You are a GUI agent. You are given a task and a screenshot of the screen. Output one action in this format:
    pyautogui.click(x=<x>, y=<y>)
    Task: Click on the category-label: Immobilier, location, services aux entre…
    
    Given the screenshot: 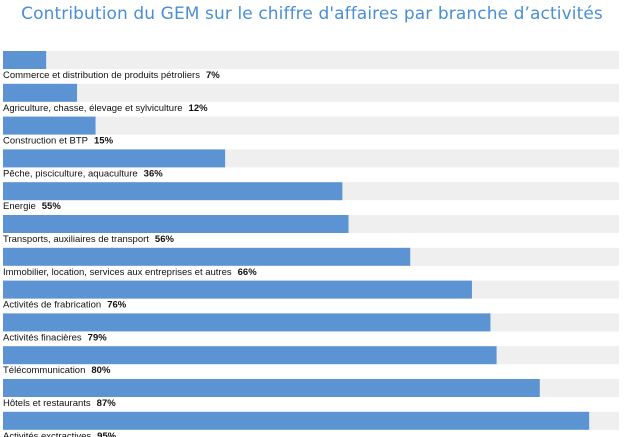 What is the action you would take?
    pyautogui.click(x=117, y=272)
    